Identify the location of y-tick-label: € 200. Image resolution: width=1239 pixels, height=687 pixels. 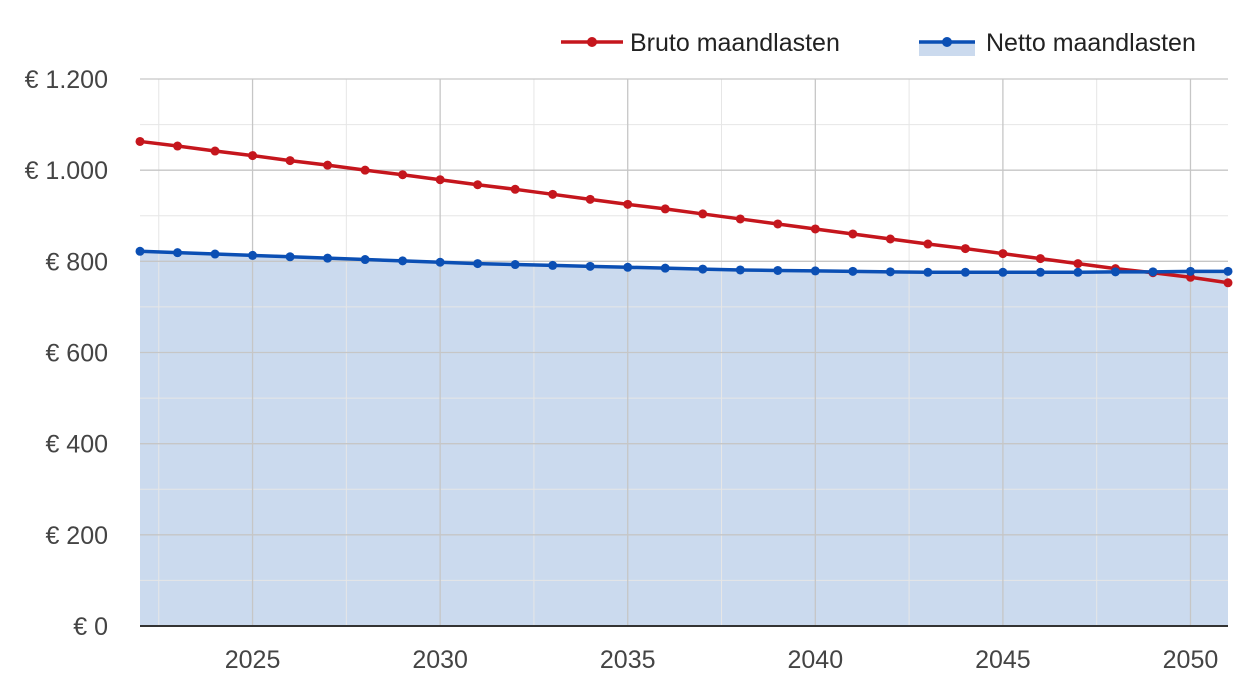
(76, 536).